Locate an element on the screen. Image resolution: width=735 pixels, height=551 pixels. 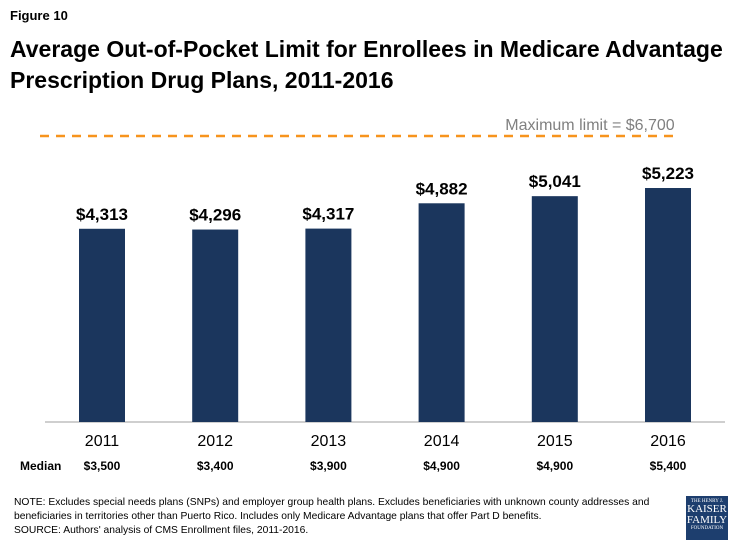
logo-line4: FOUNDATION is located at coordinates (707, 528).